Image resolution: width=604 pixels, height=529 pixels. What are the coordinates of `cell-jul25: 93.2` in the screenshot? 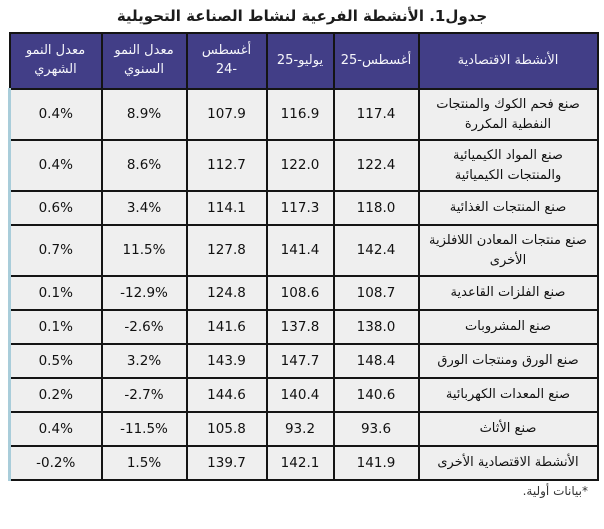 It's located at (300, 429).